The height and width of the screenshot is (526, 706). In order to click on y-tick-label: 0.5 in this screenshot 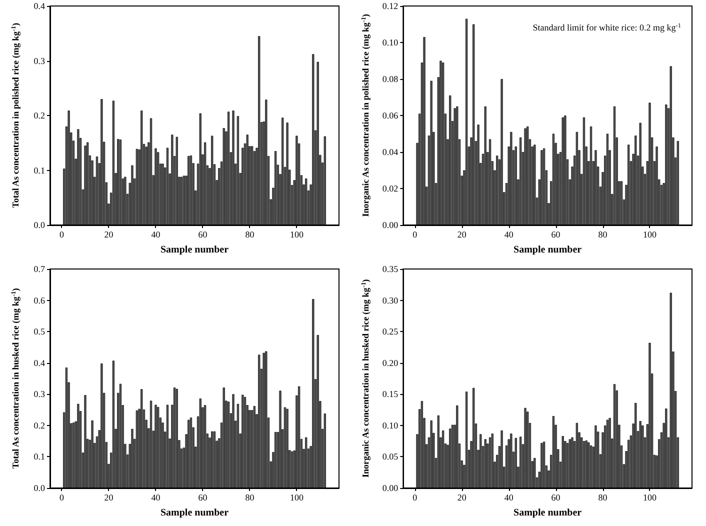, I will do `click(40, 331)`.